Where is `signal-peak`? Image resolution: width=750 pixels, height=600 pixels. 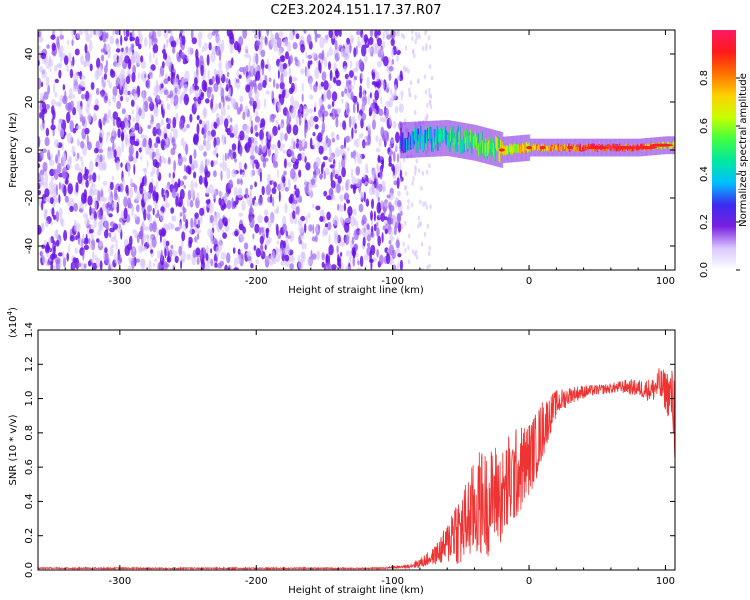
signal-peak is located at coordinates (661, 145).